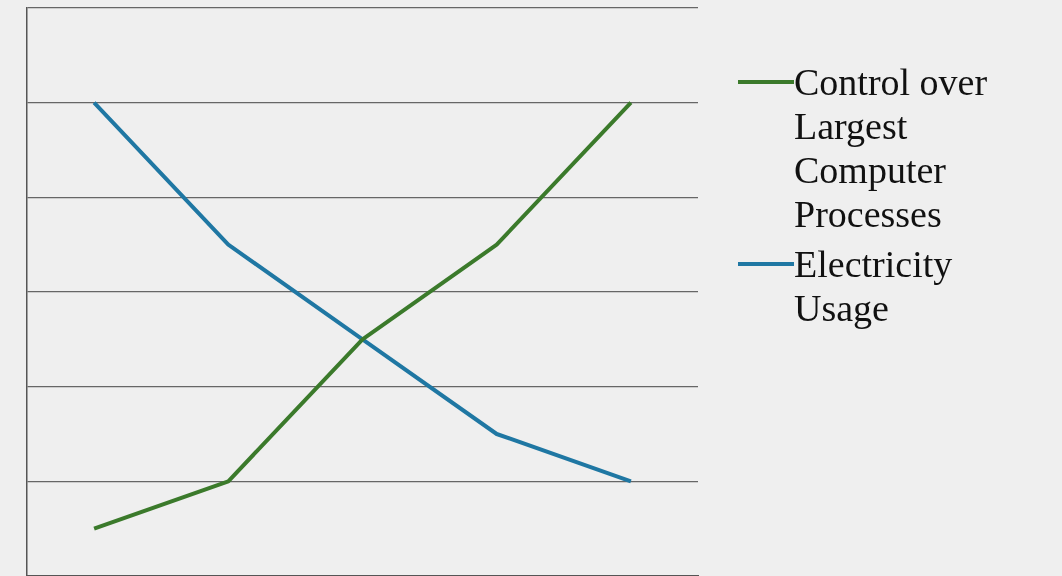 The image size is (1062, 576). What do you see at coordinates (891, 148) in the screenshot?
I see `legend-label: Control over Largest Computer Processes` at bounding box center [891, 148].